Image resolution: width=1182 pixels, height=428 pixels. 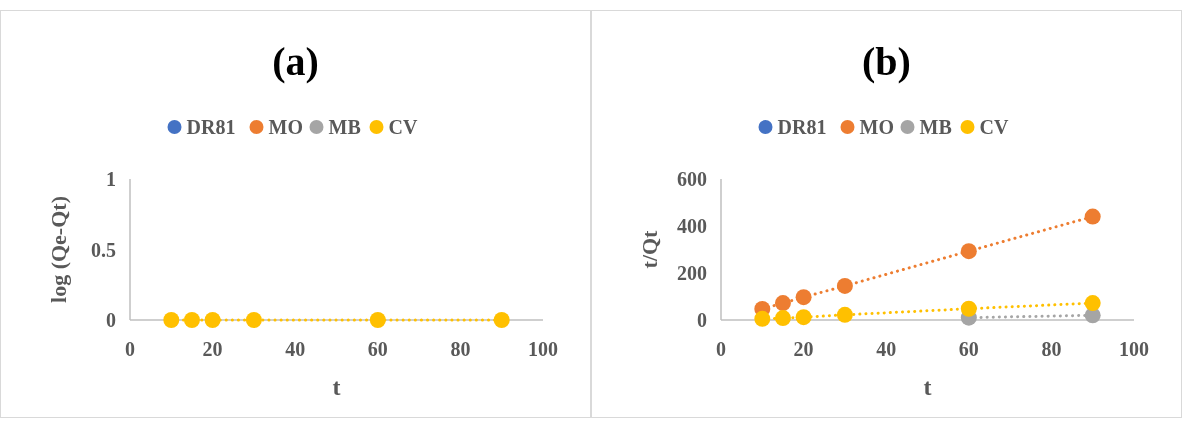 I want to click on y-tick-label: 1, so click(x=111, y=179).